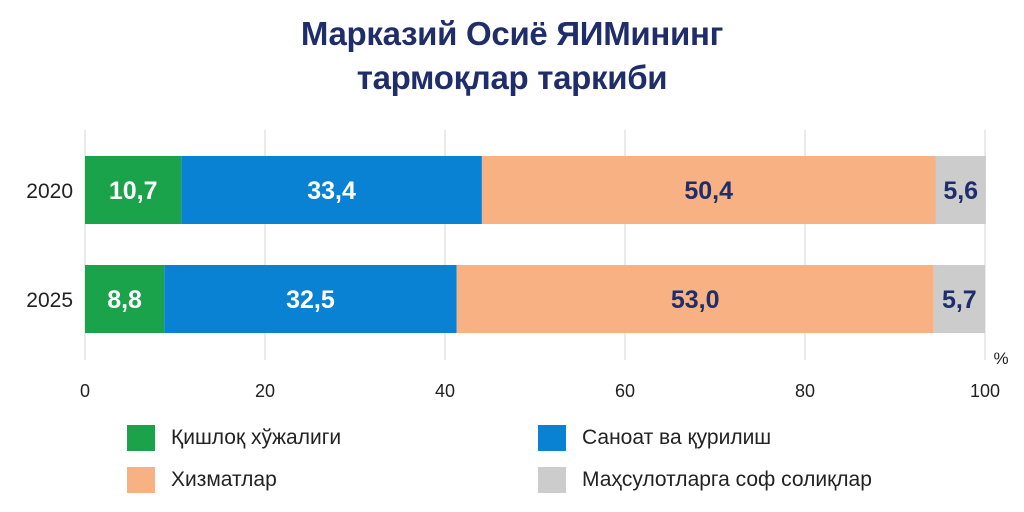 The image size is (1024, 512). I want to click on legend-item-1: Саноат ва қурилиш, so click(654, 438).